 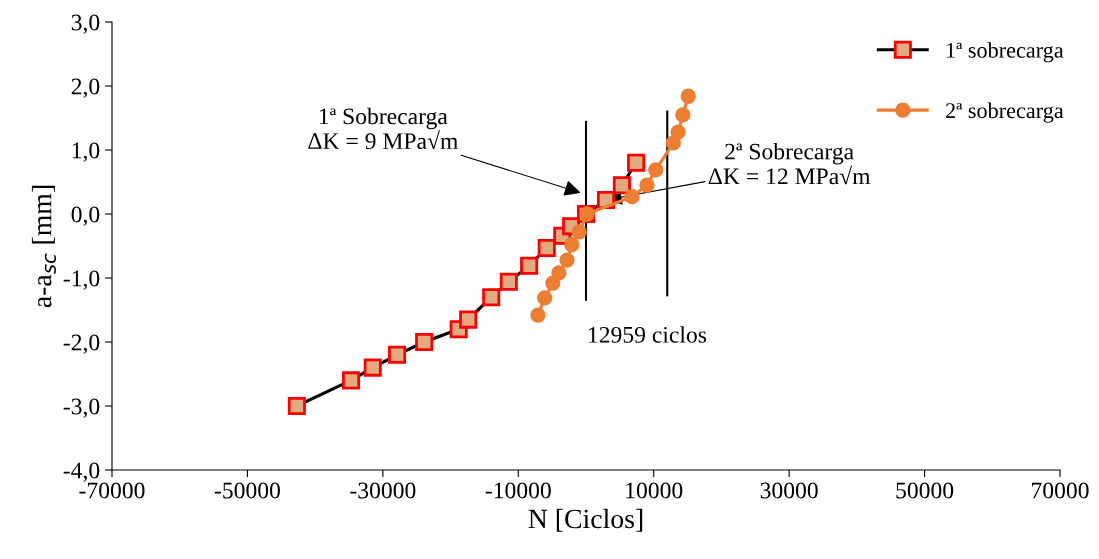 I want to click on annotation: 2ª Sobrecarga ΔK = 12 MPa√m, so click(x=789, y=163).